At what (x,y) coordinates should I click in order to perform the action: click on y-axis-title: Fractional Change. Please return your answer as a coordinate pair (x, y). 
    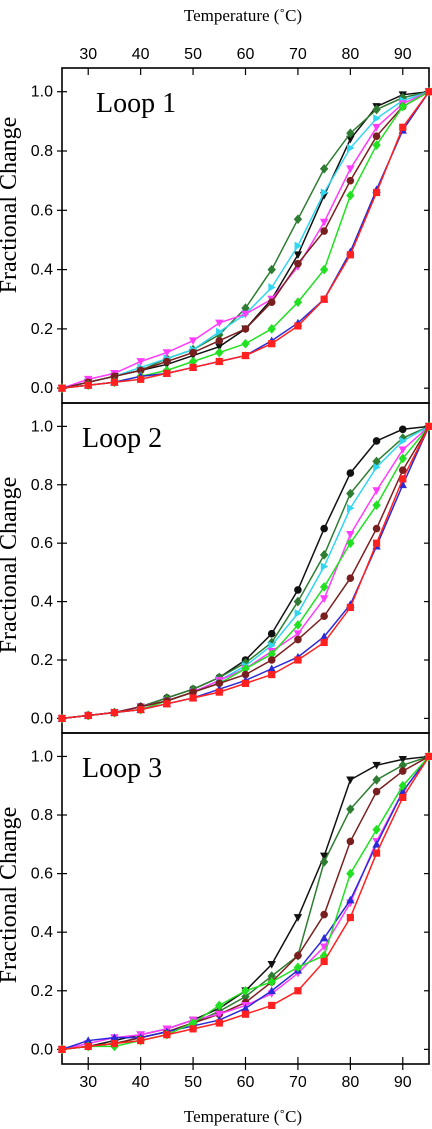
    Looking at the image, I should click on (11, 565).